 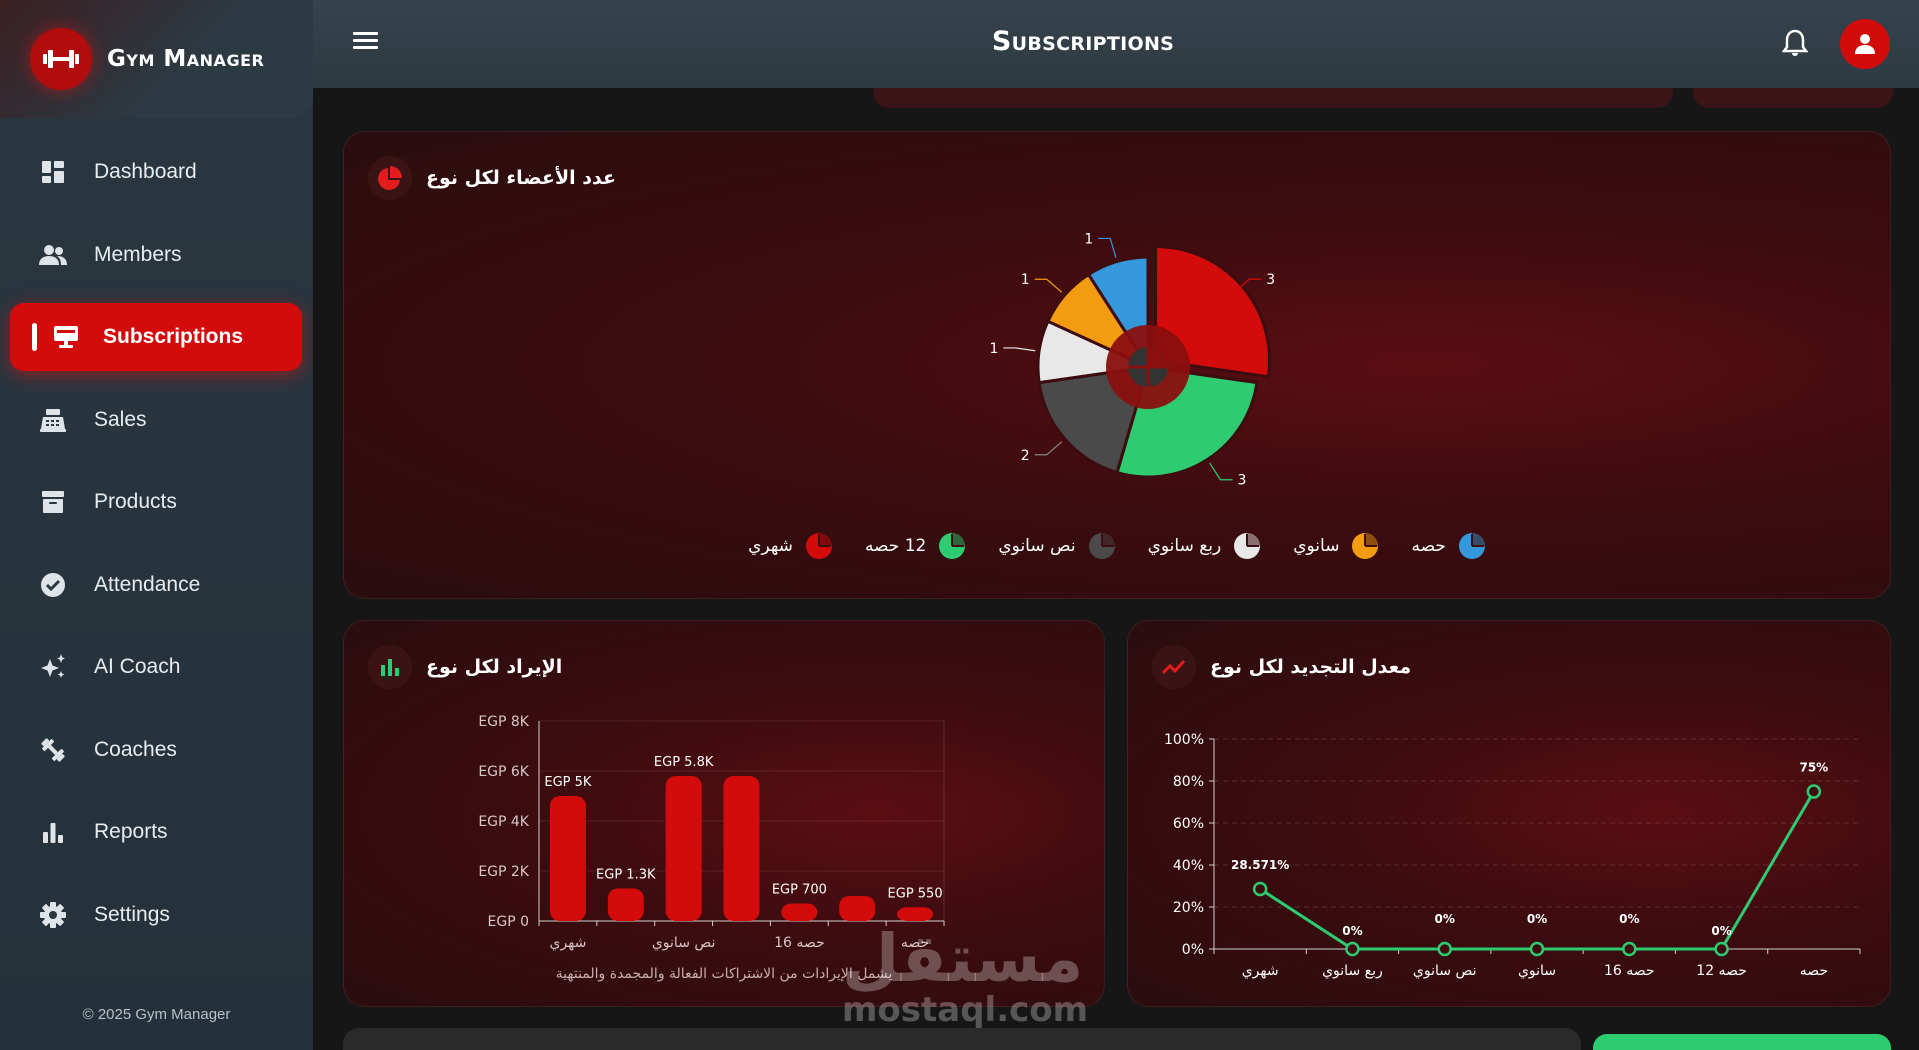 What do you see at coordinates (61, 59) in the screenshot?
I see `dumbbell-icon` at bounding box center [61, 59].